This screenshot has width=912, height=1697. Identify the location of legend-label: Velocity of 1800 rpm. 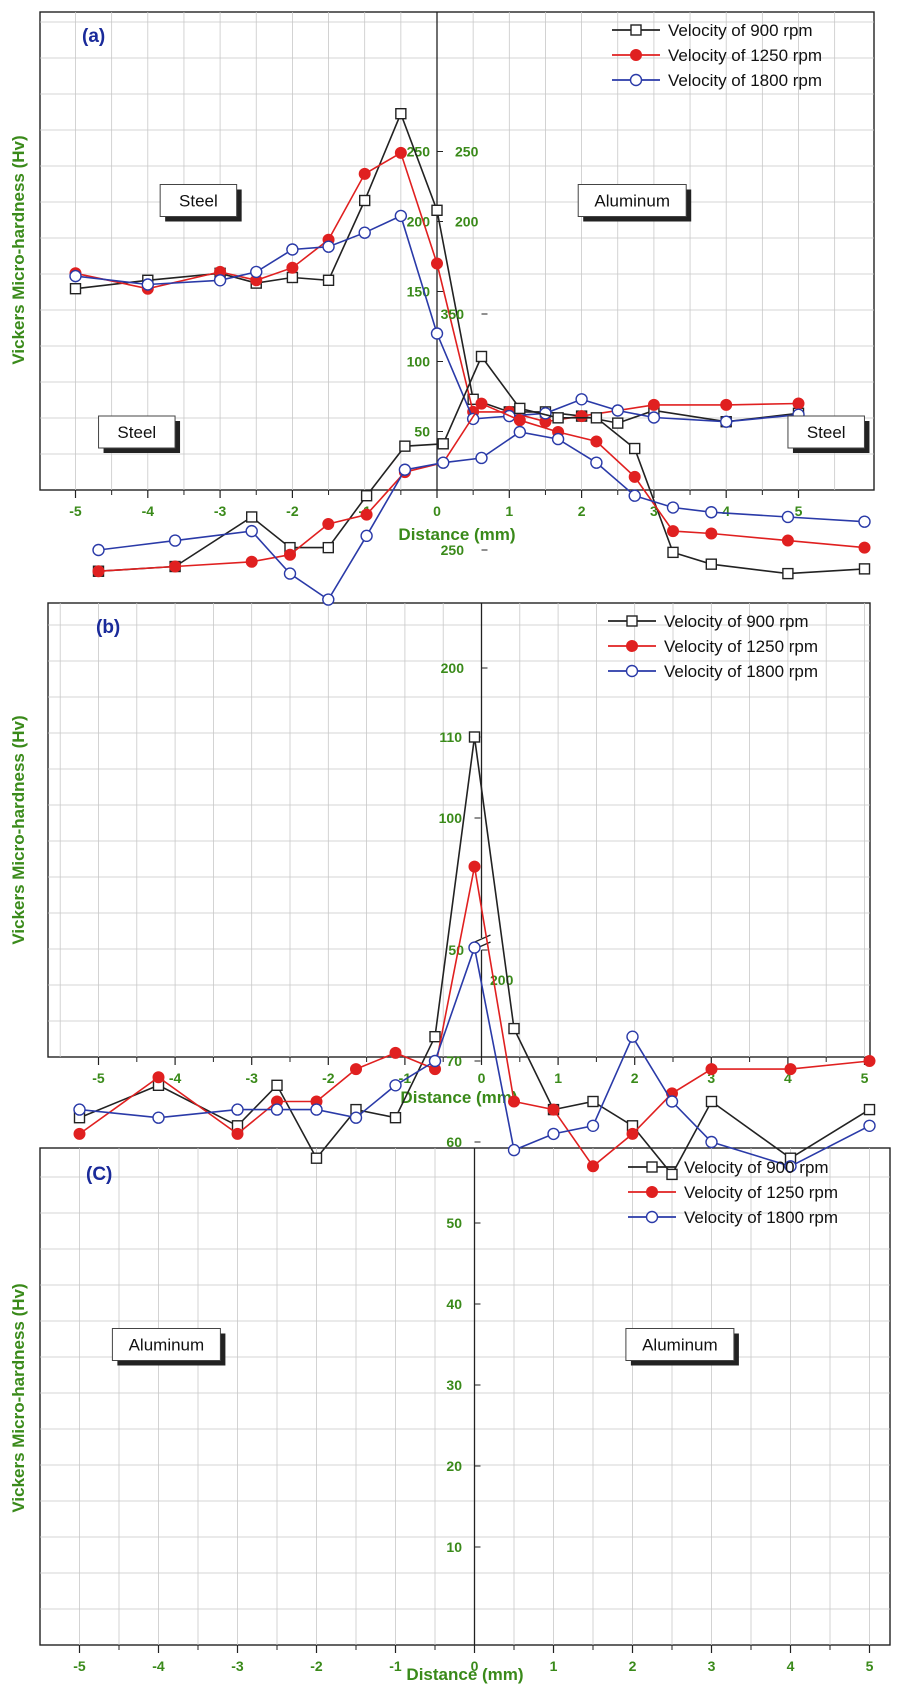
(745, 80).